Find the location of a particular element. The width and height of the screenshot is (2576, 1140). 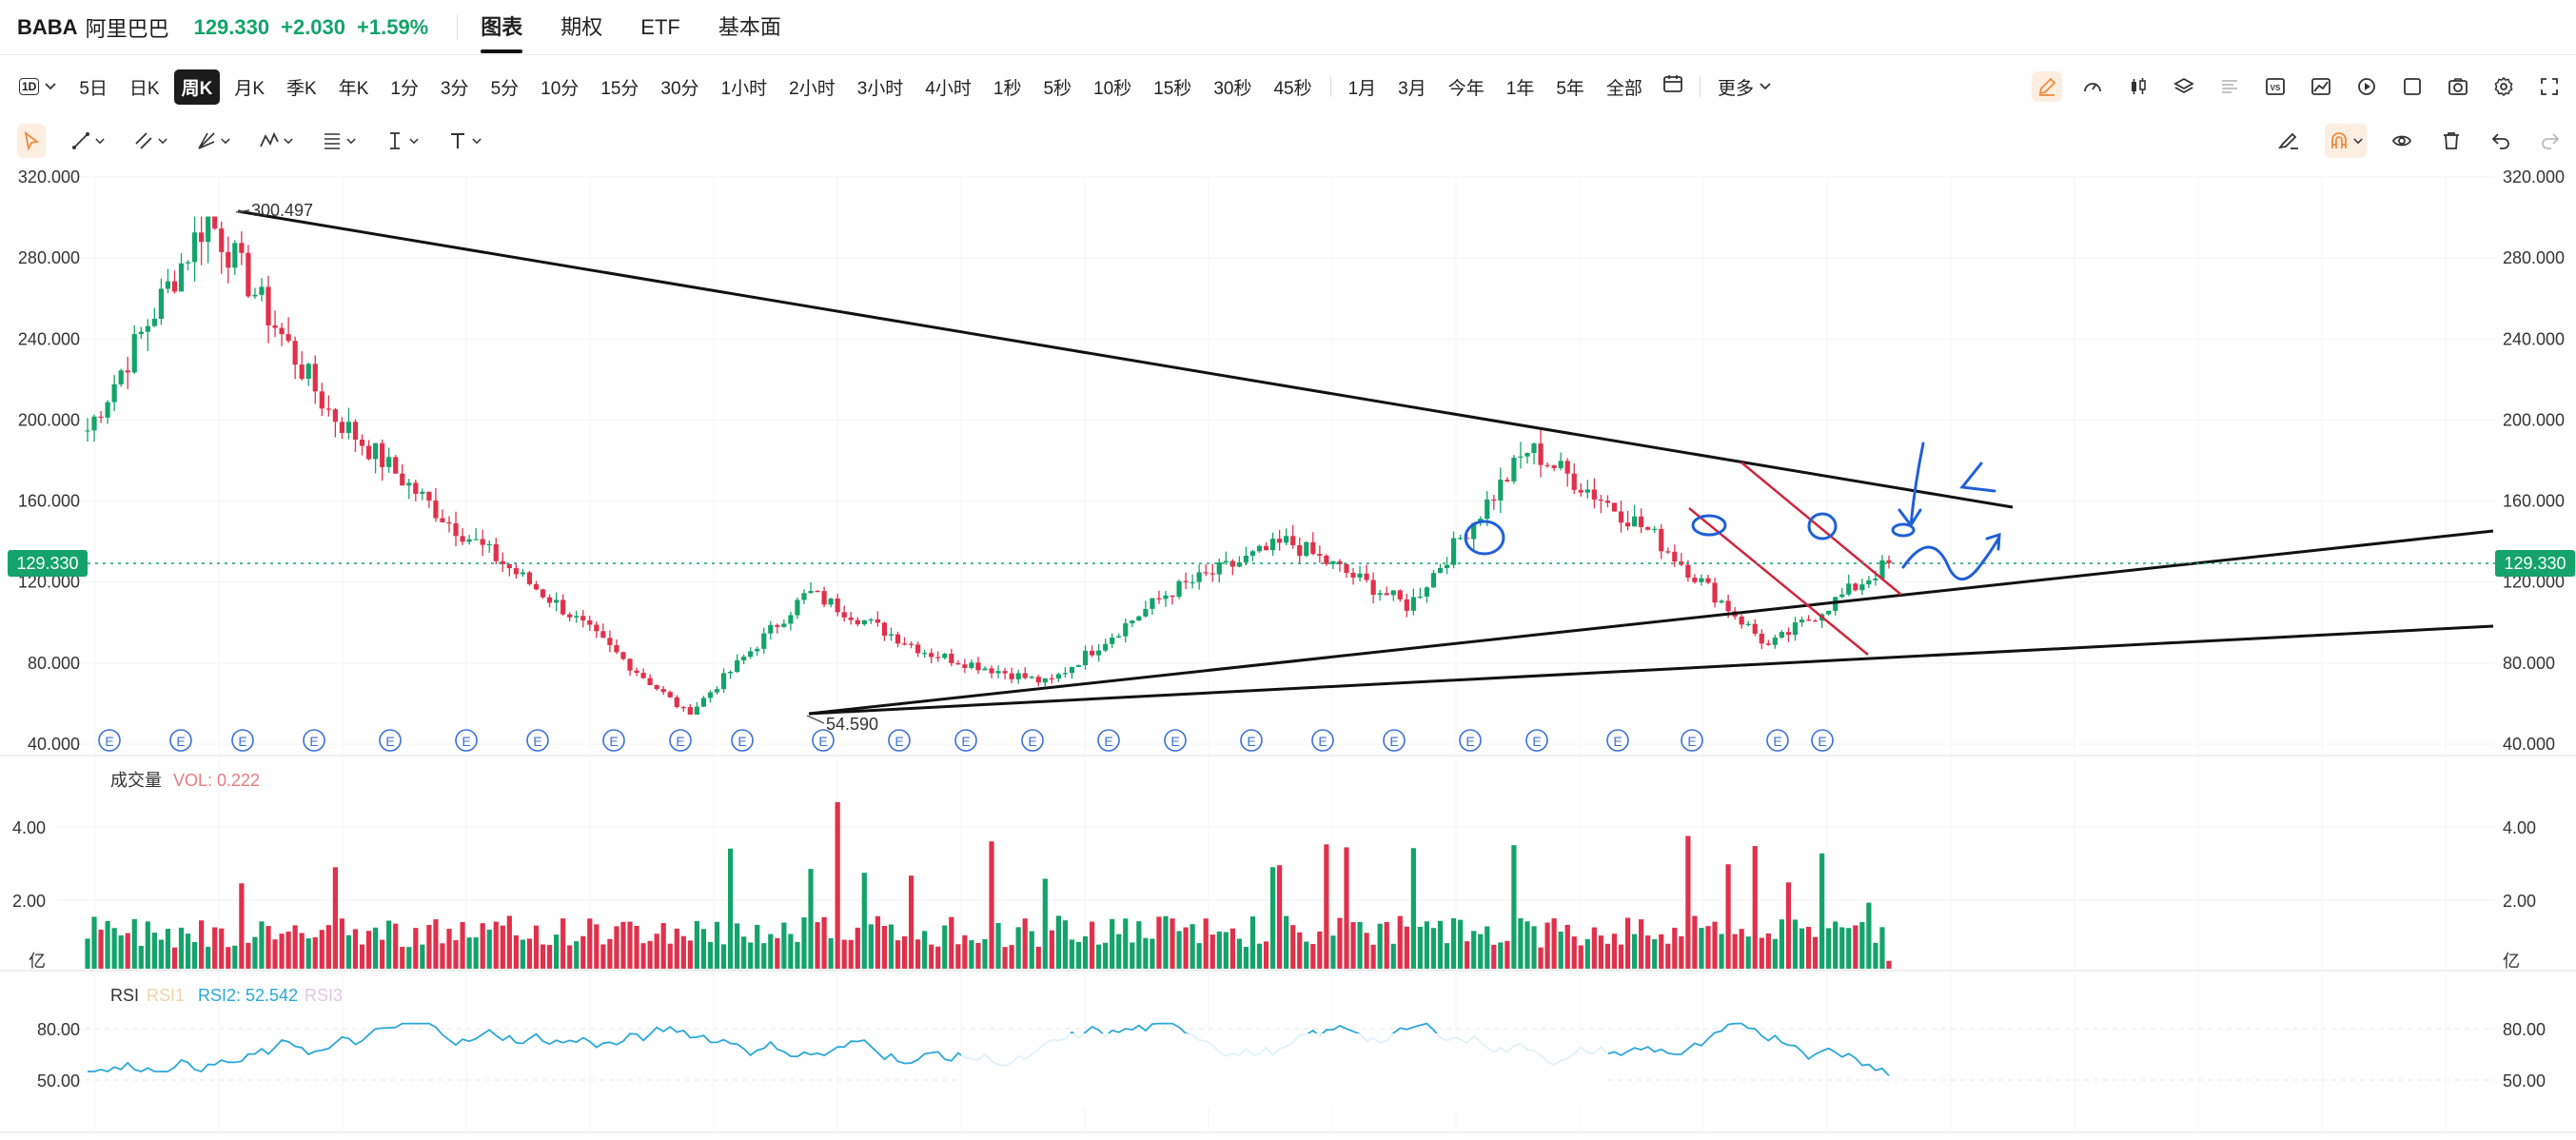

tab-fundamentals: 基本面 is located at coordinates (749, 26).